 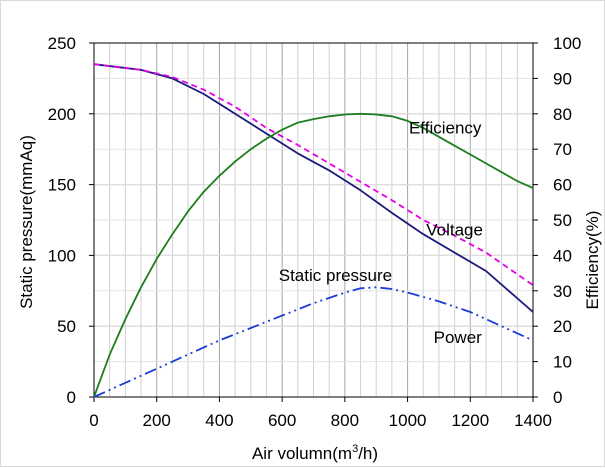 What do you see at coordinates (26, 222) in the screenshot?
I see `y-axis-left-title: Static pressure(mmAq)` at bounding box center [26, 222].